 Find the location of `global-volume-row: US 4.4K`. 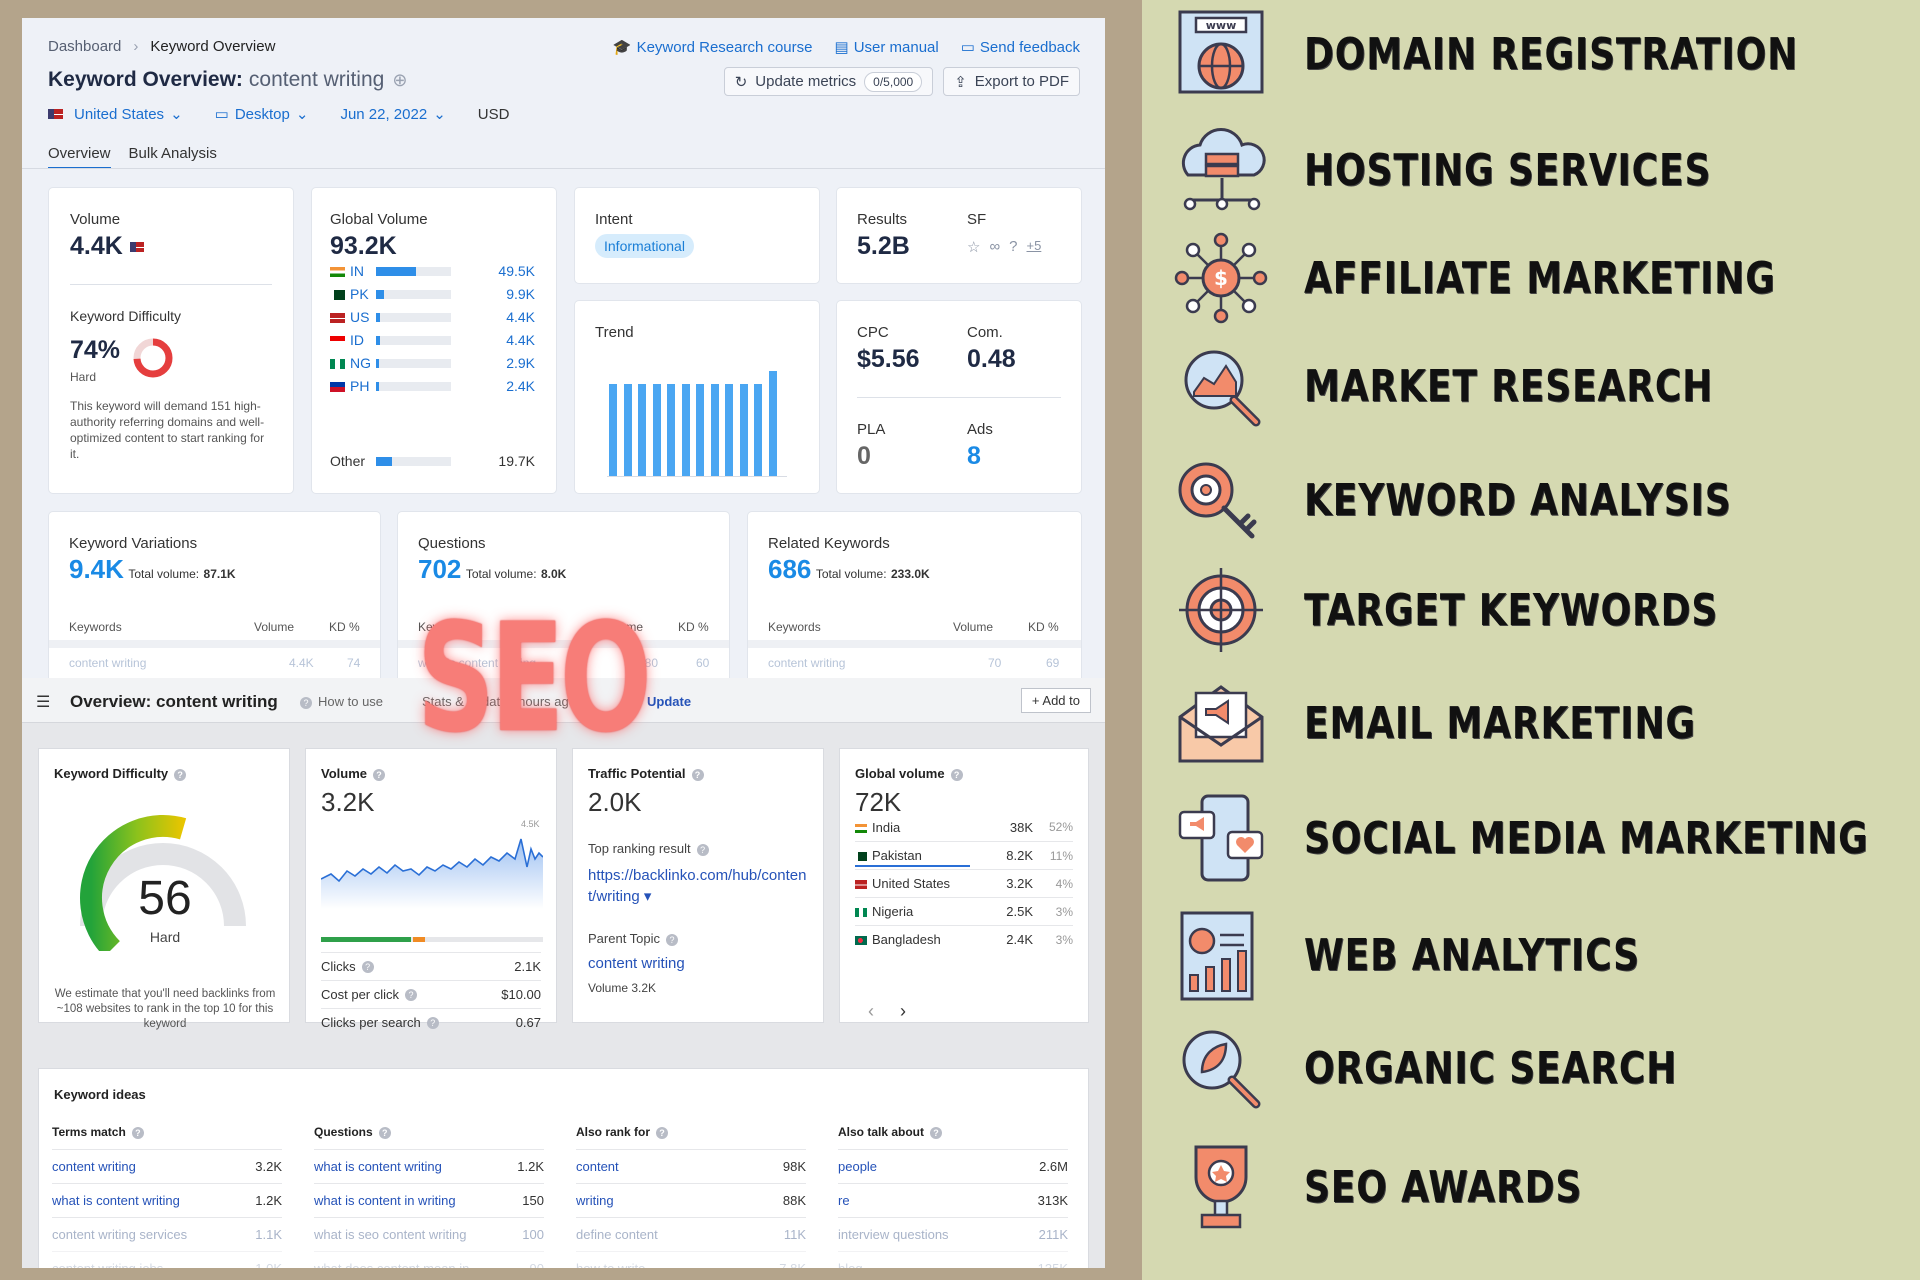

global-volume-row: US 4.4K is located at coordinates (432, 317).